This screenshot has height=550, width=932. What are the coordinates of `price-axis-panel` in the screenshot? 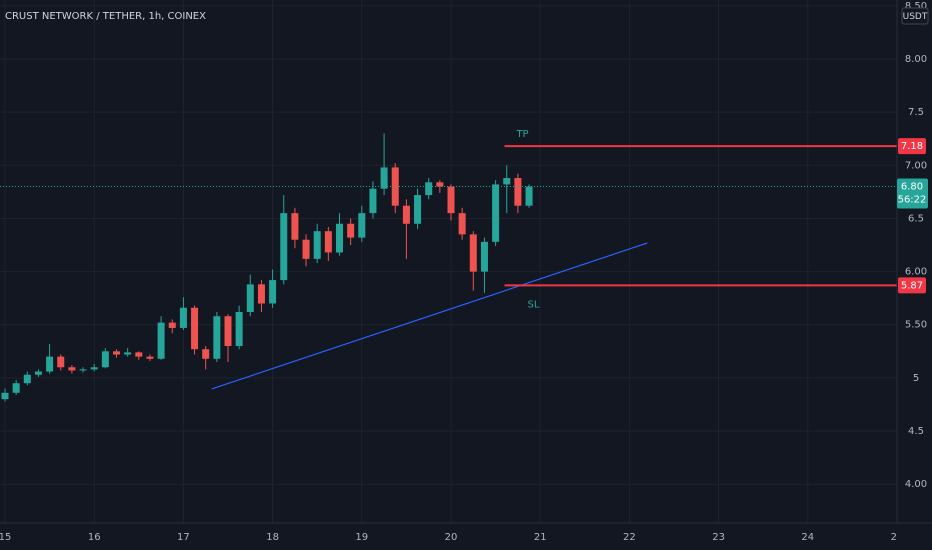 It's located at (914, 275).